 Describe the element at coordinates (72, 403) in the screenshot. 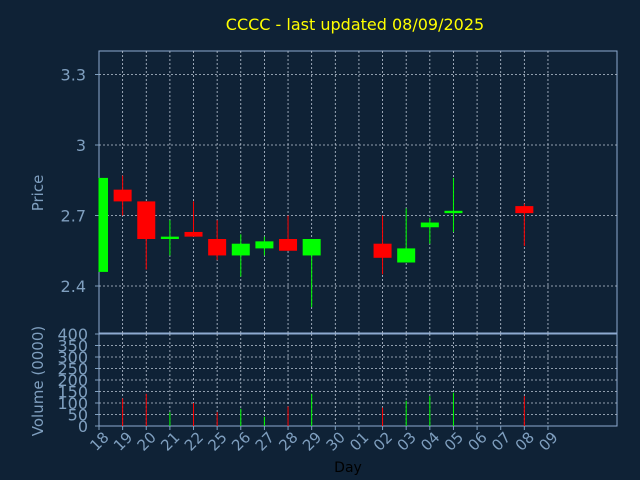

I see `volume-tick-label: 100` at that location.